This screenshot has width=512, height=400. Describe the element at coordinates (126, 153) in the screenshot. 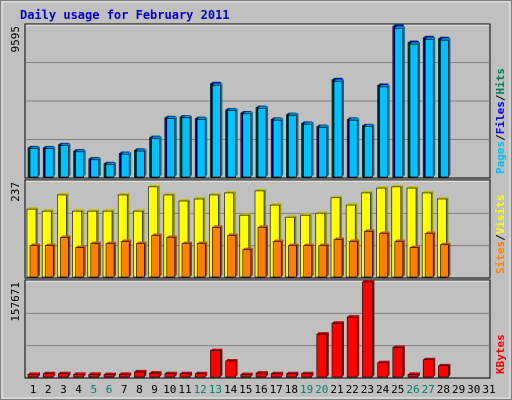

I see `bar-pages-day-7-top` at that location.